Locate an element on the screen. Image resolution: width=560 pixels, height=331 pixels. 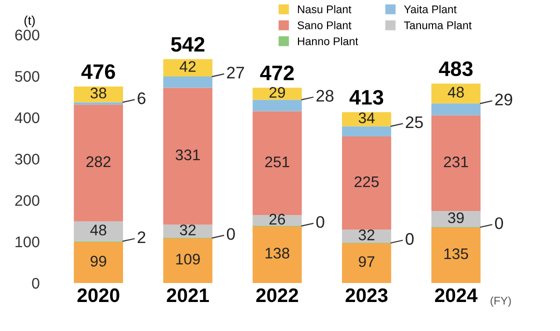
y-axis-title: (t) is located at coordinates (29, 22).